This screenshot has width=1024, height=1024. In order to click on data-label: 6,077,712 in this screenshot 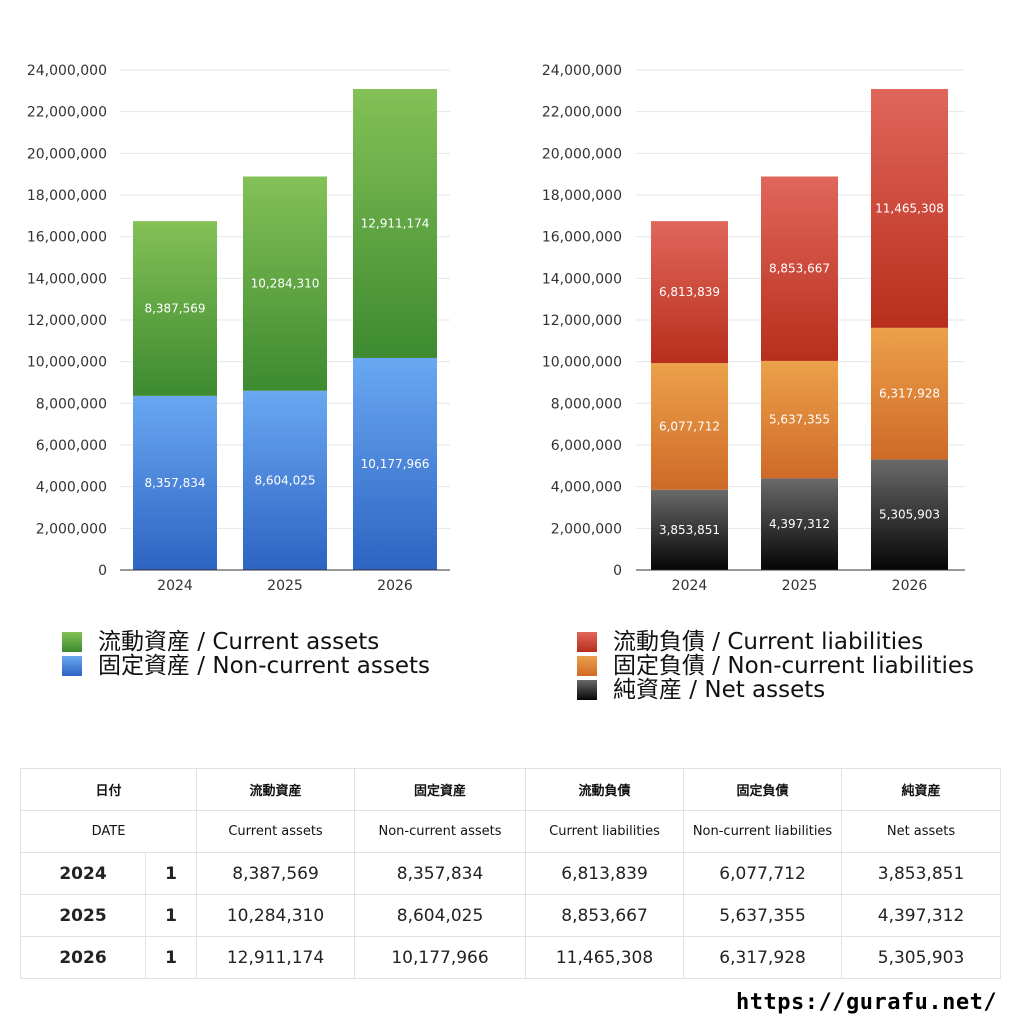, I will do `click(689, 426)`.